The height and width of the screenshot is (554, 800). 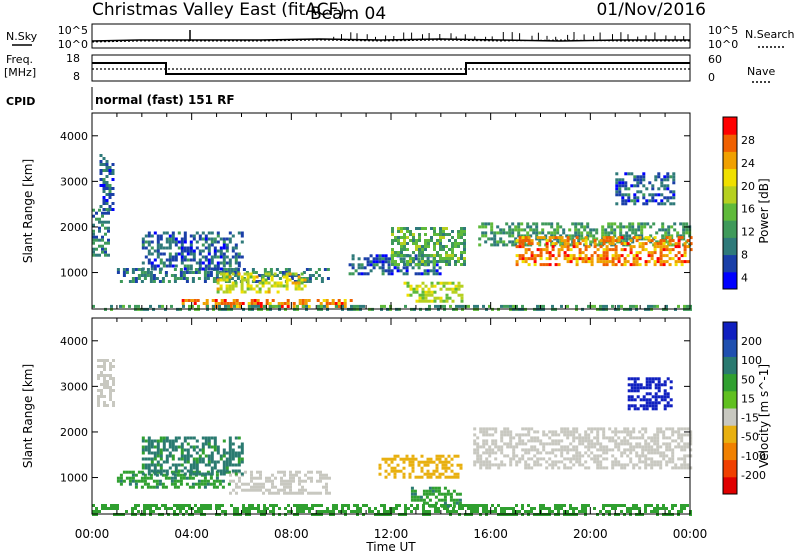 I want to click on cpid-label: CPID, so click(x=20, y=101).